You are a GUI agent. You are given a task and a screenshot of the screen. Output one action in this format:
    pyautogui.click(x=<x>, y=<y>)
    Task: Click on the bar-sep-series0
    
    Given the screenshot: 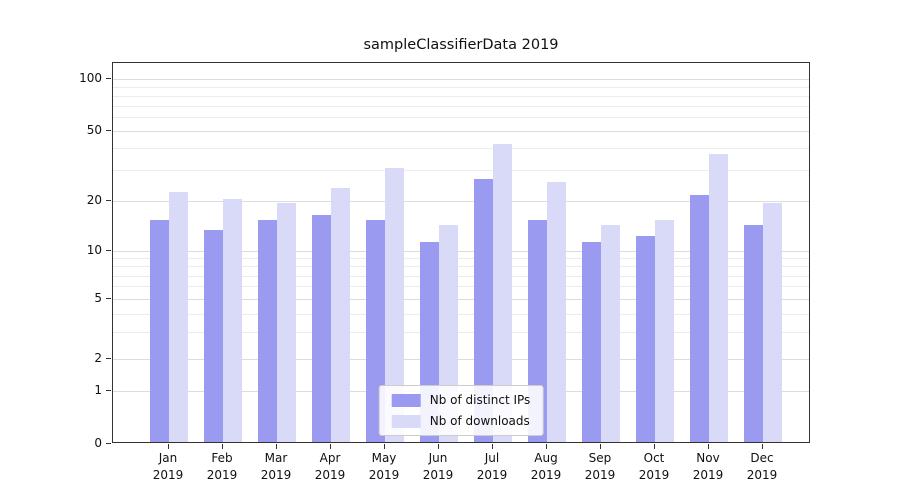 What is the action you would take?
    pyautogui.click(x=591, y=342)
    